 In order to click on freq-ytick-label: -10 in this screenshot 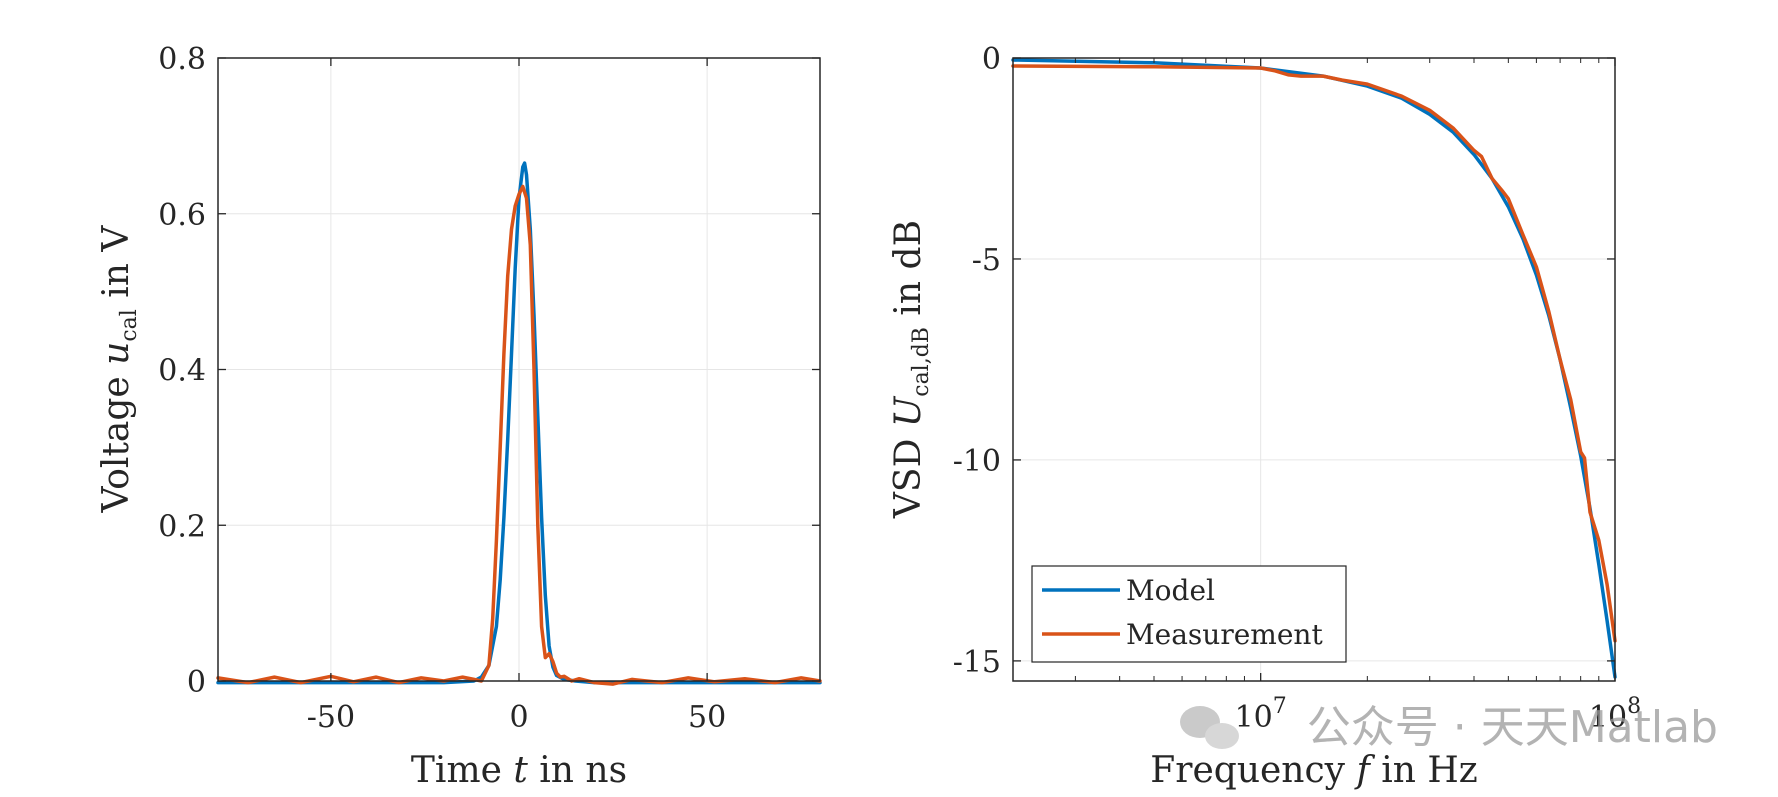, I will do `click(977, 461)`.